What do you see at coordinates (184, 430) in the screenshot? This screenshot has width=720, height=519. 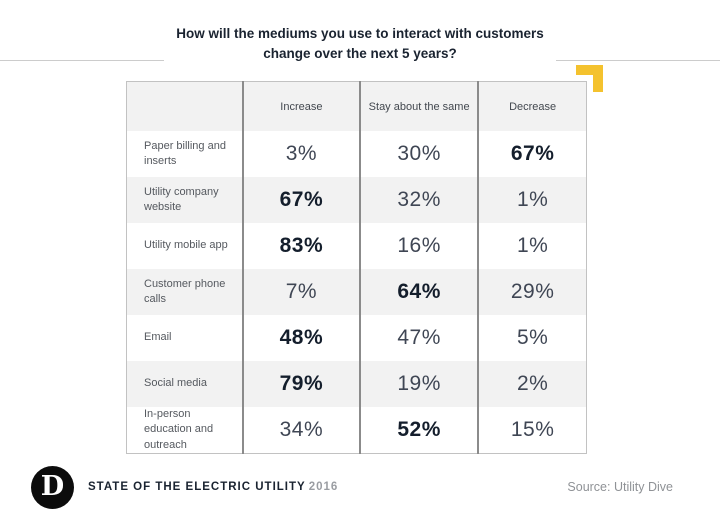 I see `row-label: In-person education and outreach` at bounding box center [184, 430].